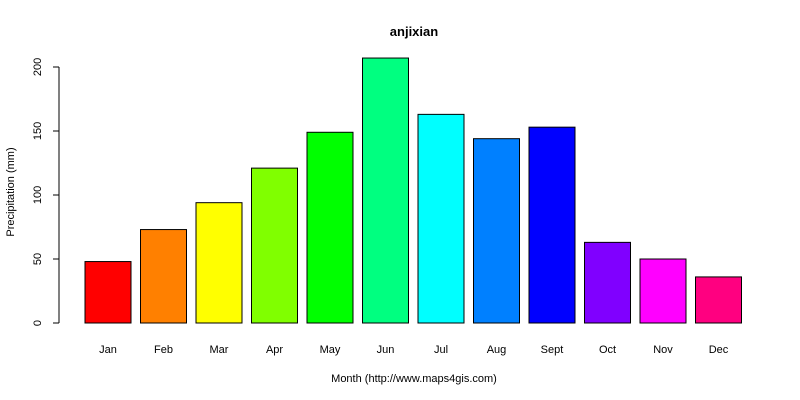 The width and height of the screenshot is (800, 400). What do you see at coordinates (38, 131) in the screenshot?
I see `y-tick-label: 150` at bounding box center [38, 131].